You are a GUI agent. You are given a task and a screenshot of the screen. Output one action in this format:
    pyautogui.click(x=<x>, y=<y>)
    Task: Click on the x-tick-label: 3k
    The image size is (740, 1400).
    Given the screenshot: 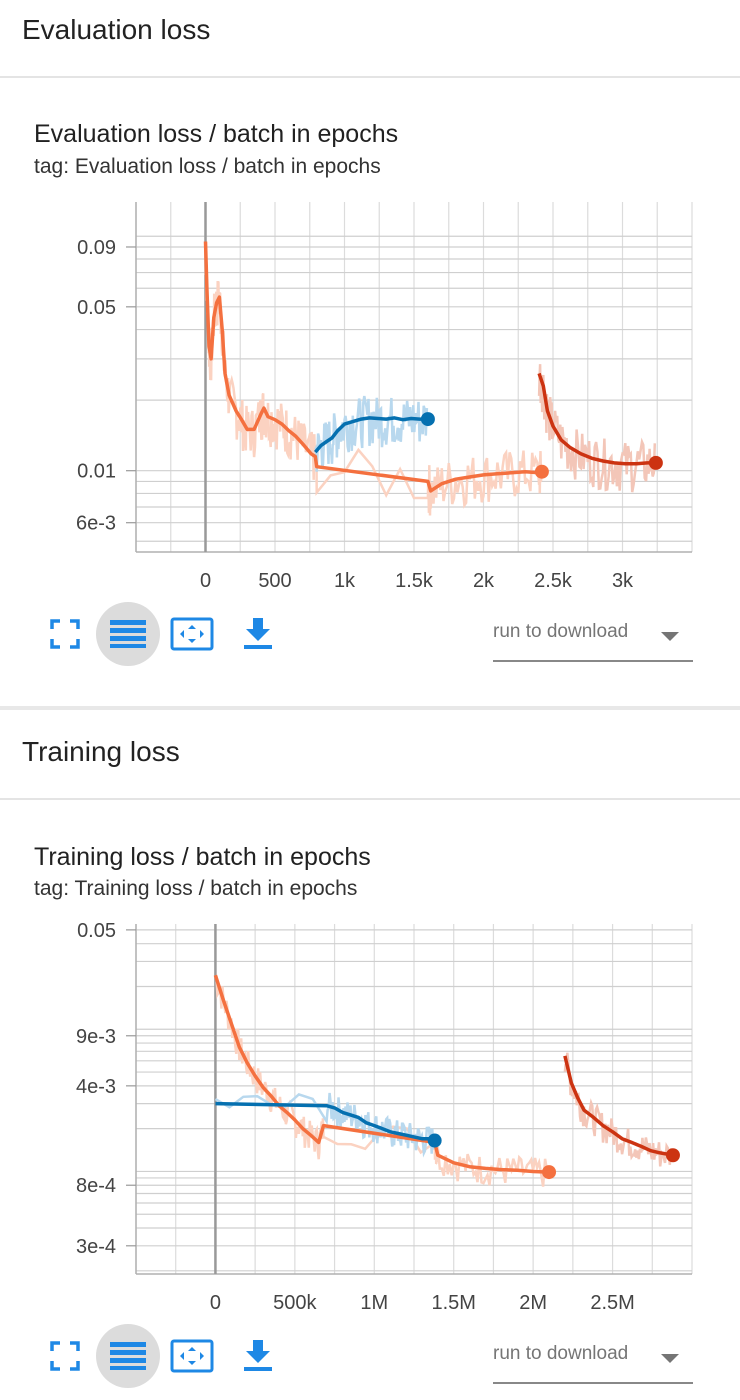 What is the action you would take?
    pyautogui.click(x=623, y=580)
    